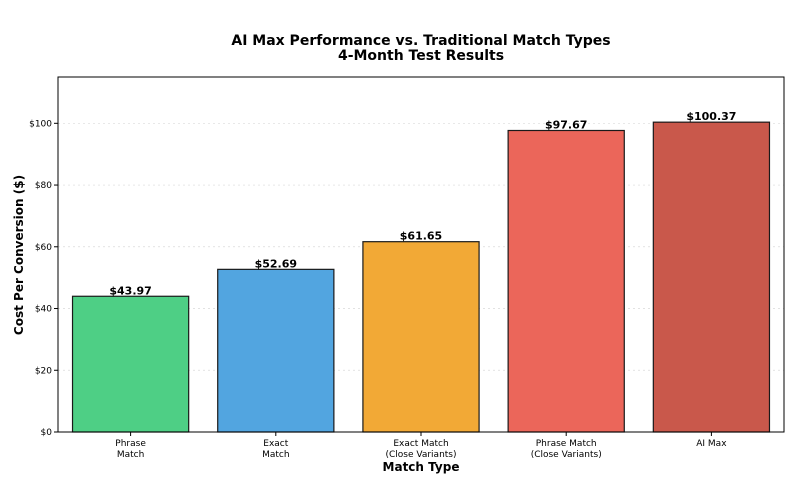 The width and height of the screenshot is (800, 500). Describe the element at coordinates (275, 444) in the screenshot. I see `x-tick-label: Exact` at that location.